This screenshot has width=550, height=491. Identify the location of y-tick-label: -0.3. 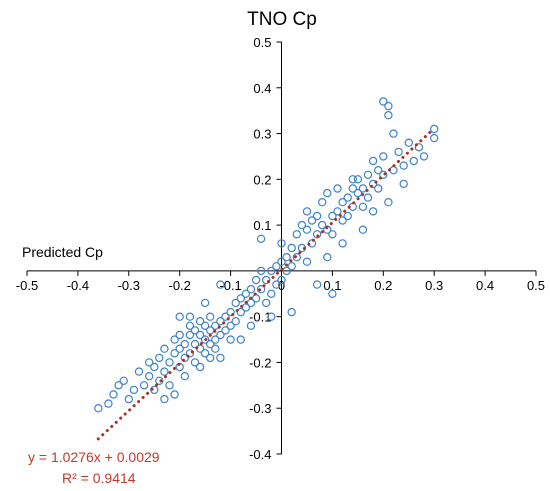
(260, 408).